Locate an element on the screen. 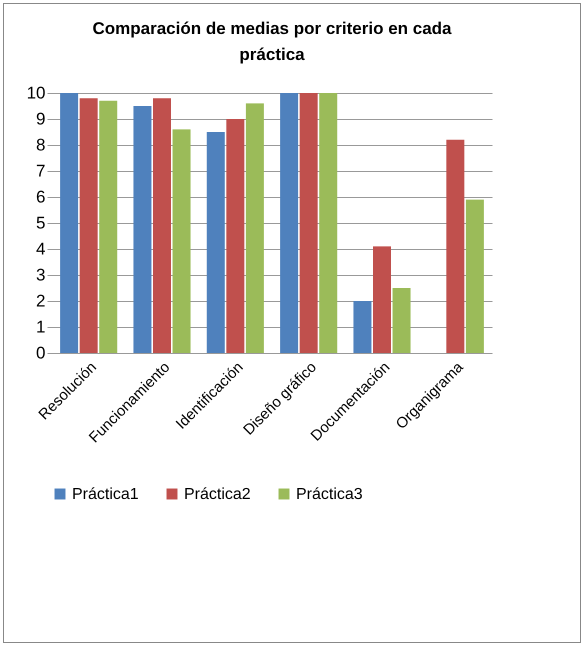 Image resolution: width=587 pixels, height=649 pixels. chart-title: Comparación de medias por criterio en cada práctica is located at coordinates (272, 41).